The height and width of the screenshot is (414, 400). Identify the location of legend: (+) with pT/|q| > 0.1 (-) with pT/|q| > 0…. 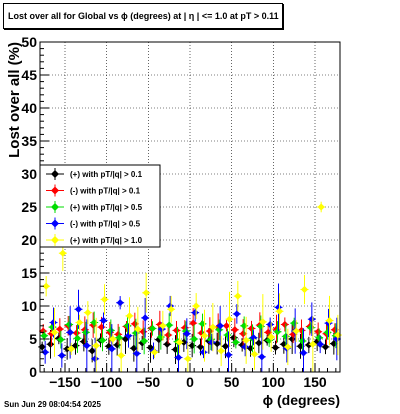
(100, 206).